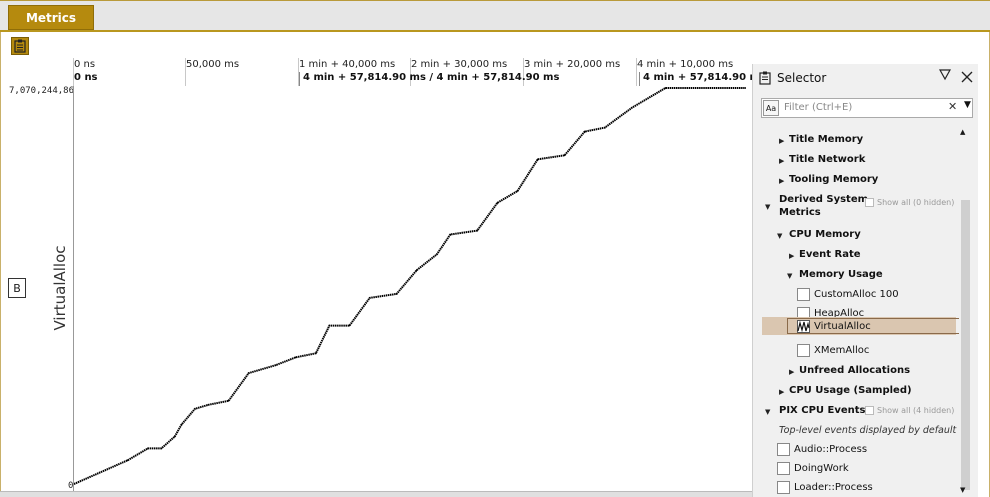  I want to click on scroll-down-icon: ▼, so click(963, 490).